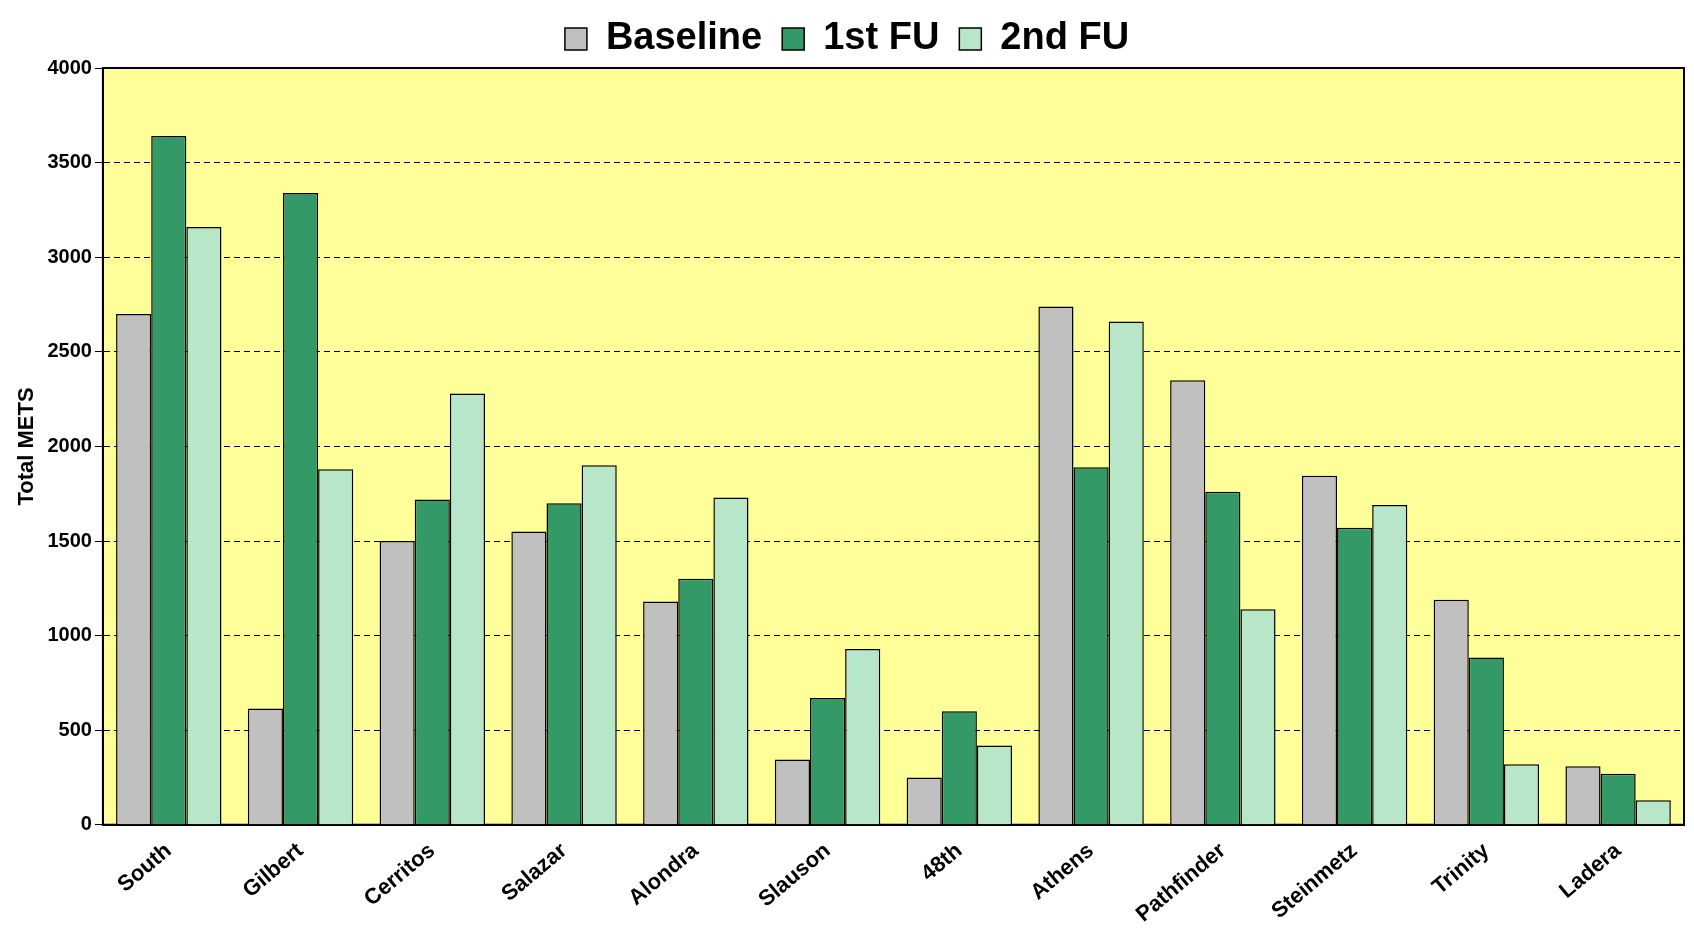  Describe the element at coordinates (86, 823) in the screenshot. I see `y-tick-label: 0` at that location.